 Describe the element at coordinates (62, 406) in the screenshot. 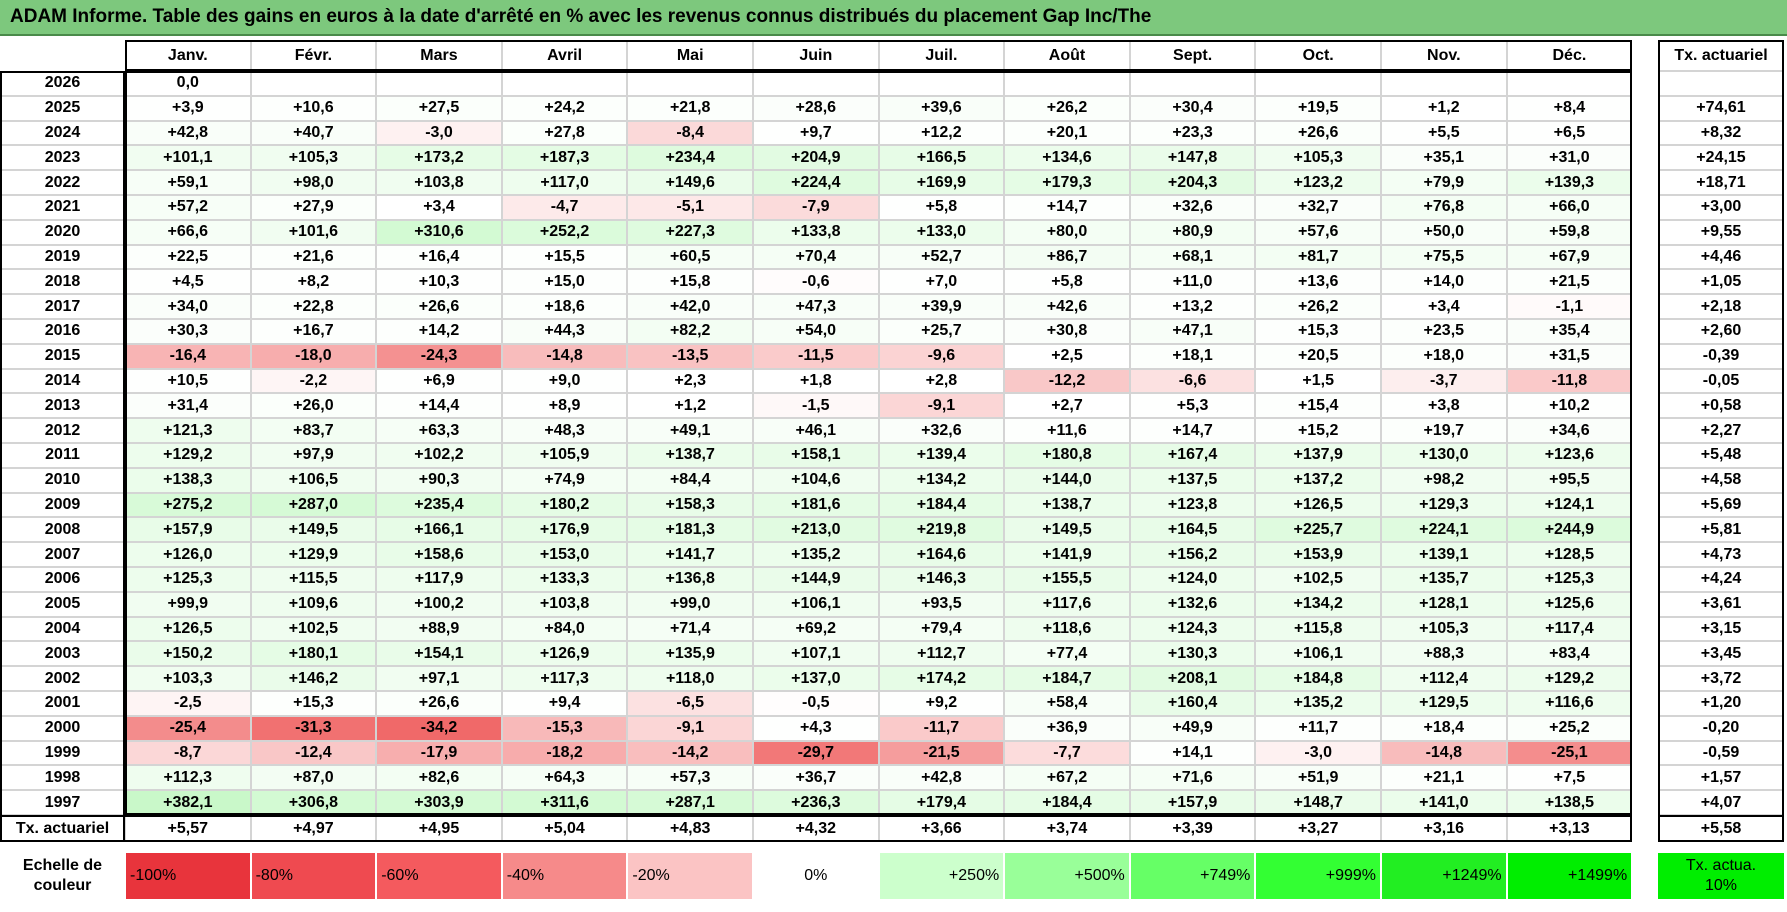

I see `year-label: 2013` at that location.